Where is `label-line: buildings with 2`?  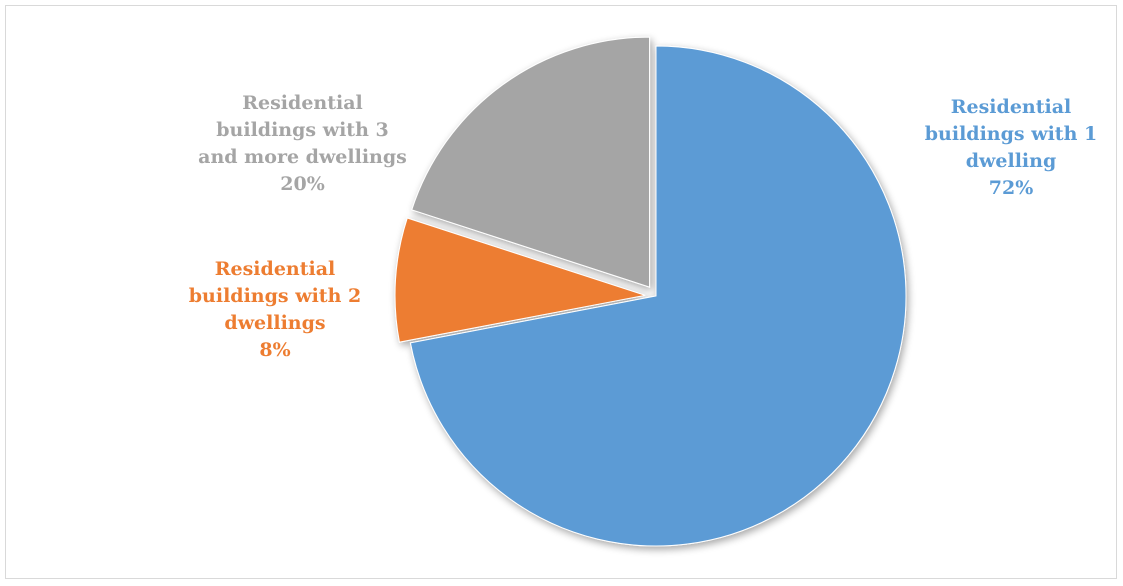 label-line: buildings with 2 is located at coordinates (275, 296).